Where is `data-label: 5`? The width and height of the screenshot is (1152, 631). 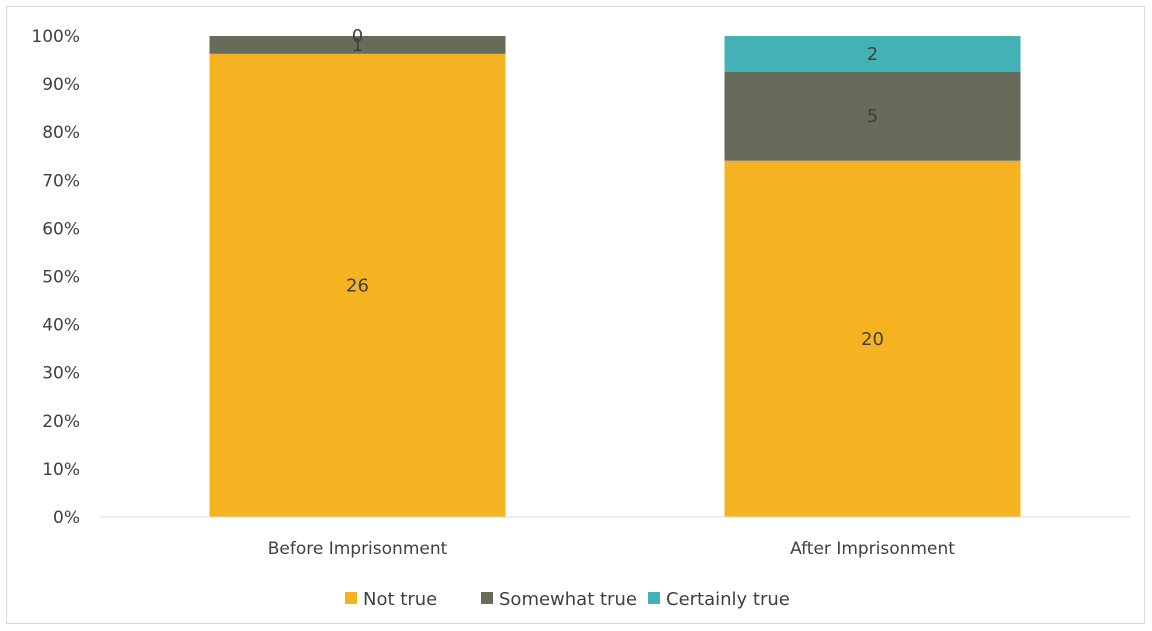
data-label: 5 is located at coordinates (872, 116).